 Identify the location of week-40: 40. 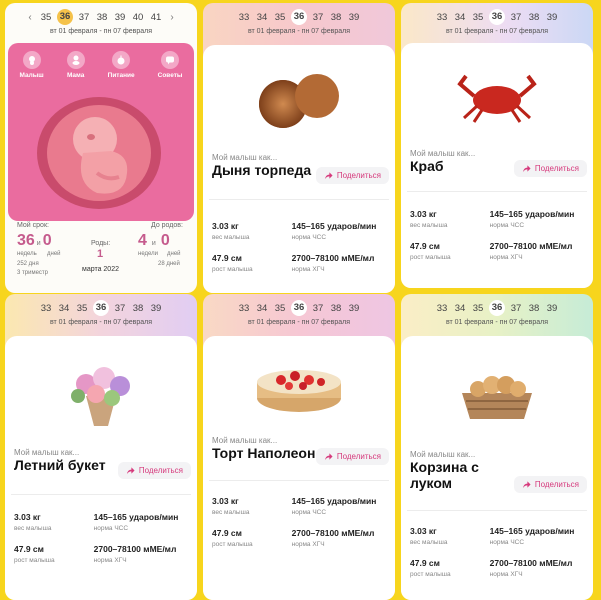
(138, 17).